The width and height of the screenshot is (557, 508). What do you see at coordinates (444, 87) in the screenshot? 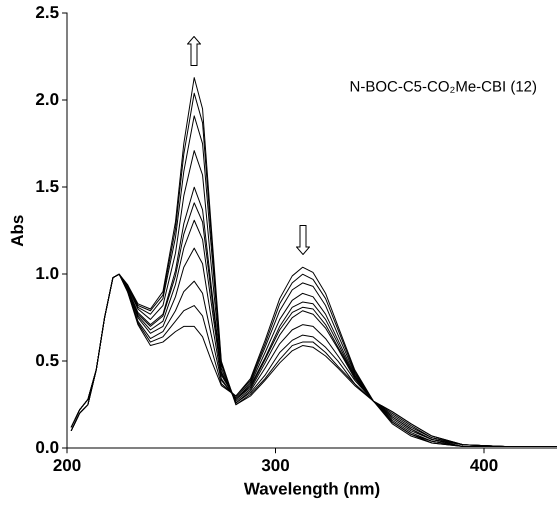
I see `annotation: N-BOC-C5-CO₂Me-CBI (12)` at bounding box center [444, 87].